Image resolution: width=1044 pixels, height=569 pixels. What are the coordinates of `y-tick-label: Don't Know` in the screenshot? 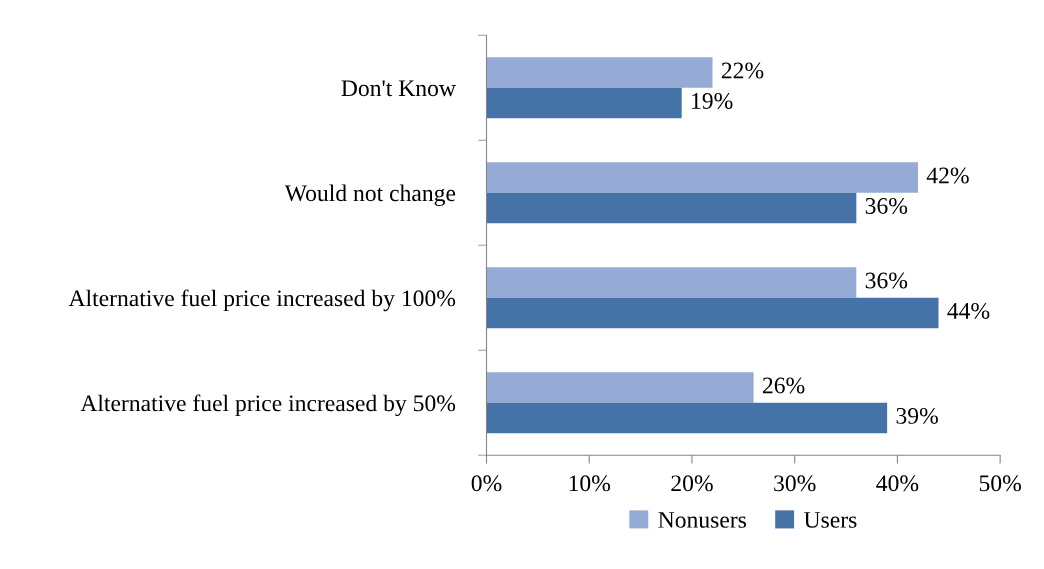 It's located at (398, 88).